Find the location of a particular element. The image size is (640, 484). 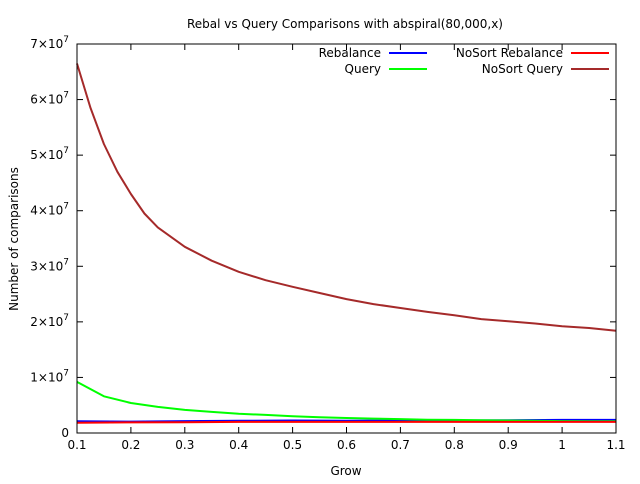

y-tick-label: 1×10⁷ is located at coordinates (49, 376).